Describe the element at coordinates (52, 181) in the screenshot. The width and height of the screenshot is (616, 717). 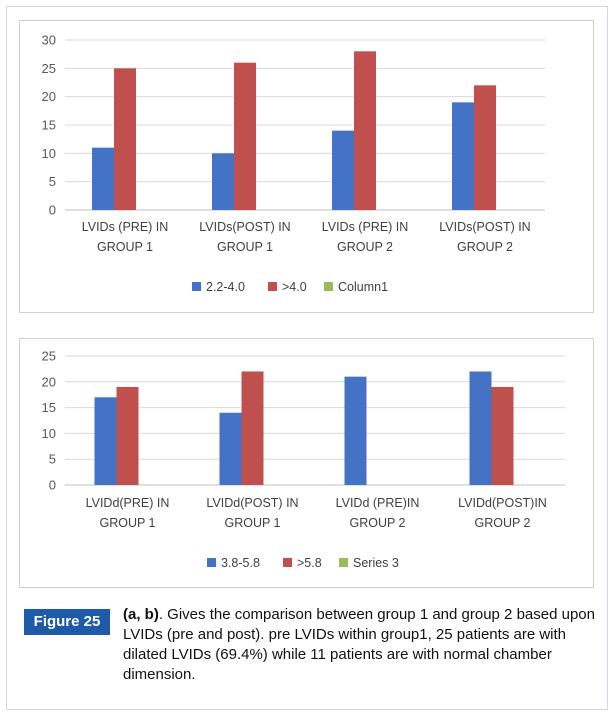
I see `chart-a-y-tick-label: 5` at that location.